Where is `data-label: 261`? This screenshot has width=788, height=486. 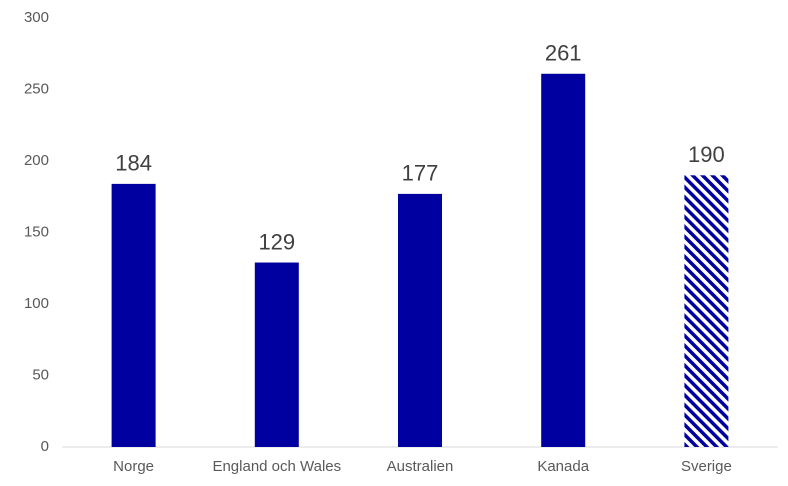 data-label: 261 is located at coordinates (563, 53).